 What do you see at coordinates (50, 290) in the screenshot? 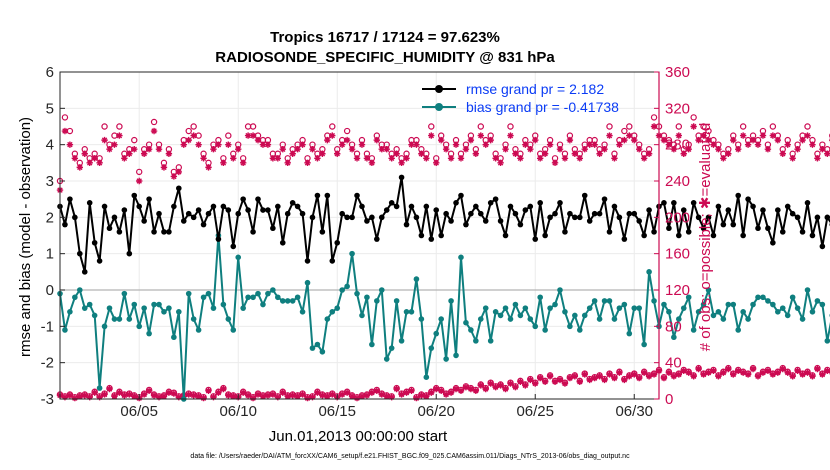
I see `y-left-tick-label: 0` at bounding box center [50, 290].